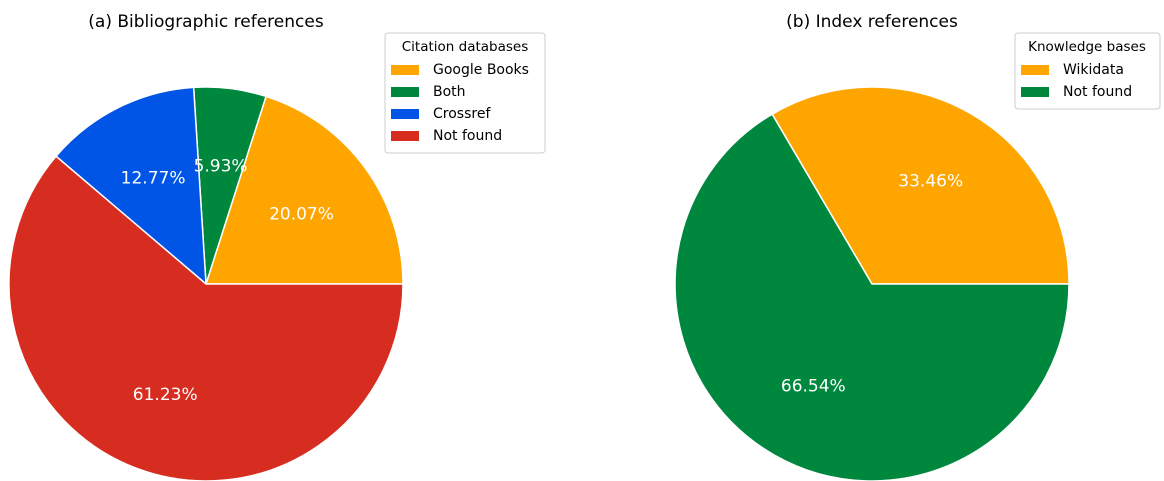 This screenshot has height=481, width=1164. What do you see at coordinates (813, 387) in the screenshot?
I see `pie-percent-label: 66.54%` at bounding box center [813, 387].